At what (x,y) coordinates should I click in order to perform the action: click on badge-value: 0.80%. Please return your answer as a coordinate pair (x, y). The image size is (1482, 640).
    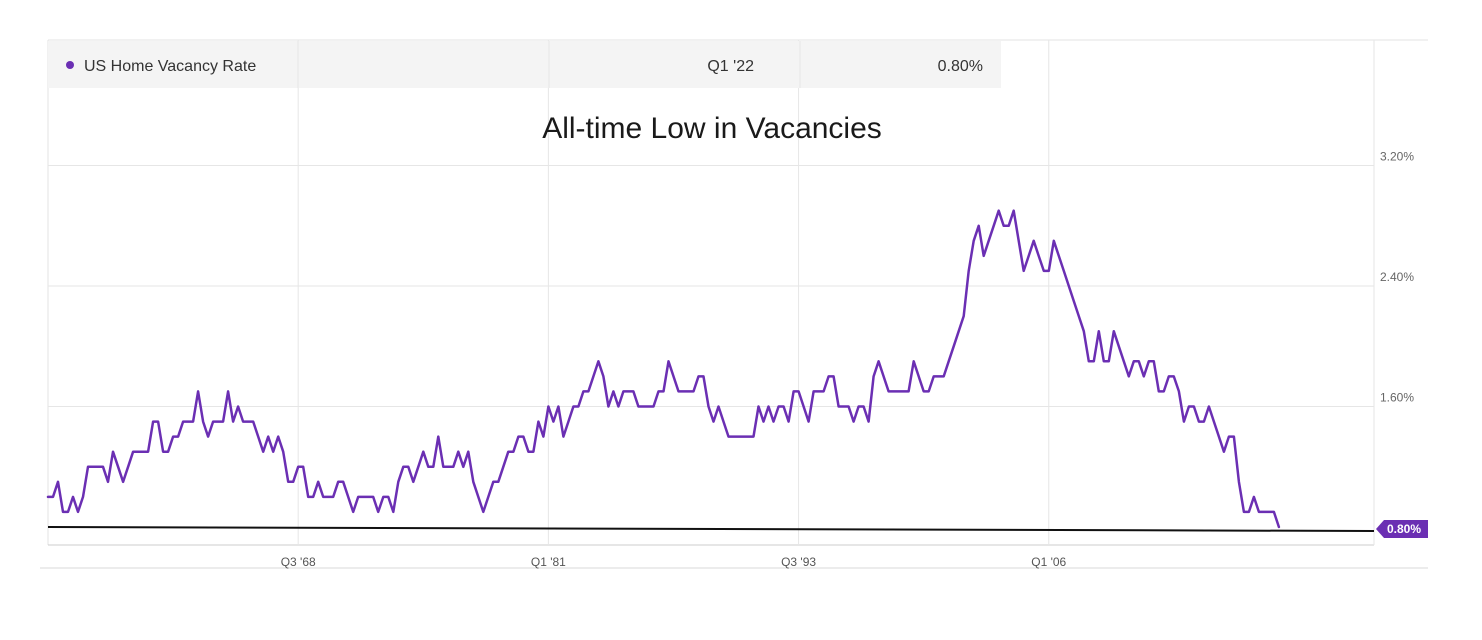
    Looking at the image, I should click on (1404, 529).